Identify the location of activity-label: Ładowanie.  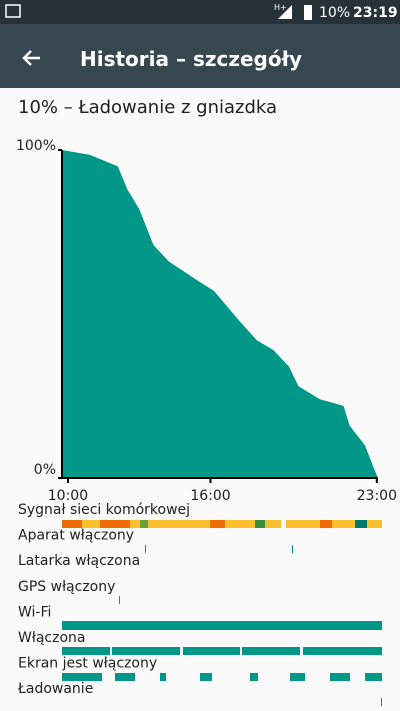
(55, 689).